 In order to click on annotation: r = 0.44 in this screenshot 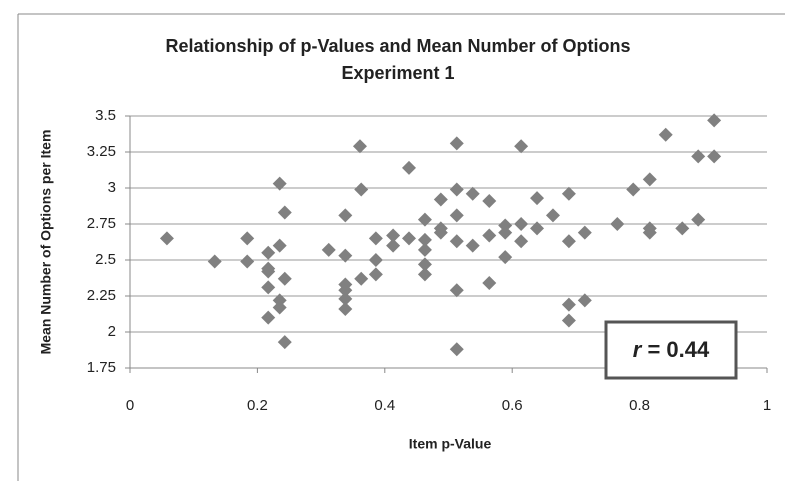, I will do `click(671, 349)`.